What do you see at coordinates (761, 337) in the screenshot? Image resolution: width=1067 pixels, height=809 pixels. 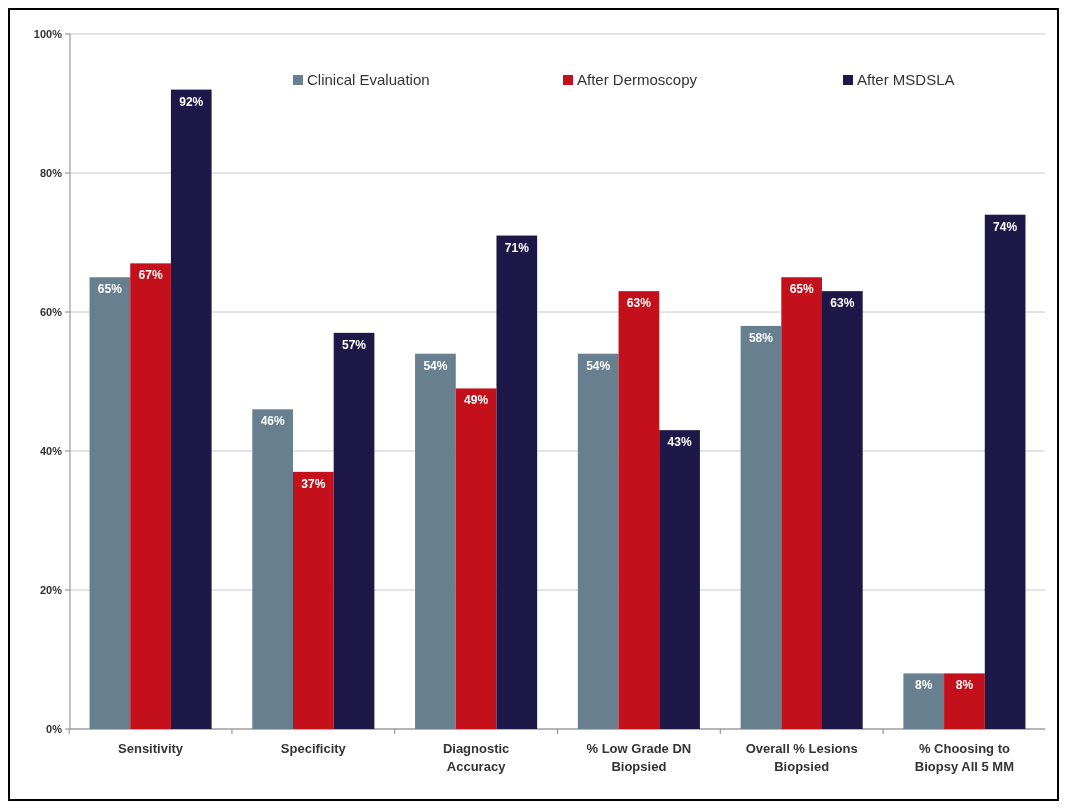 I see `data-label: 58%` at bounding box center [761, 337].